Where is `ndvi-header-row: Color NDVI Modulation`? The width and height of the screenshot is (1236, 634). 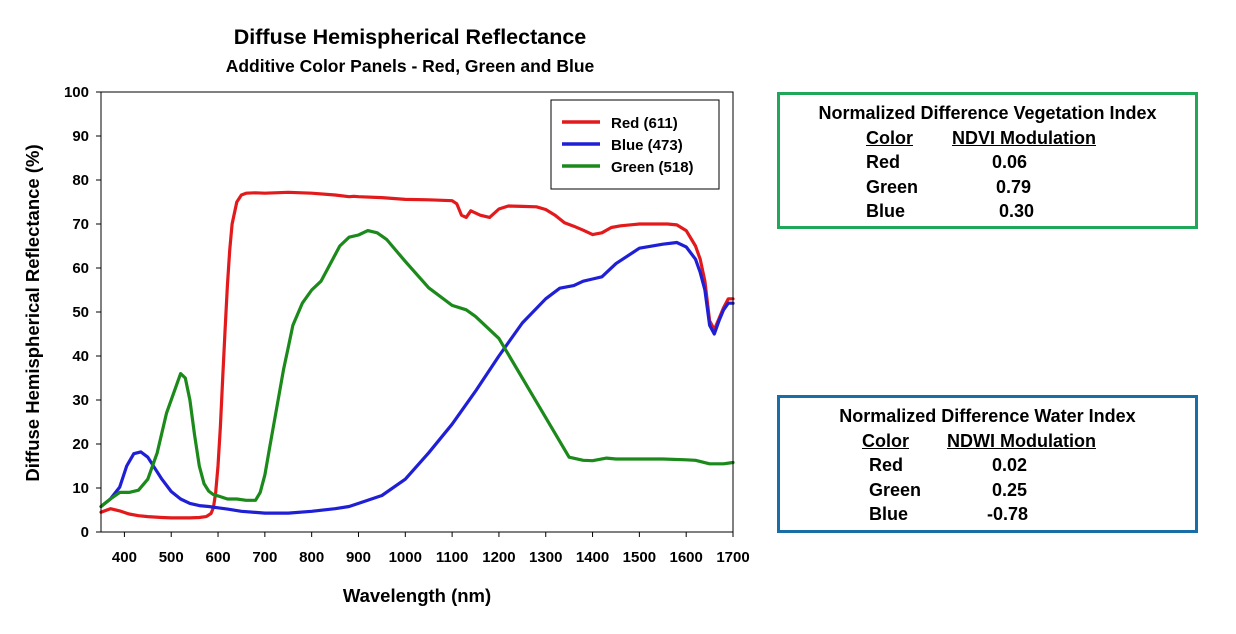
ndvi-header-row: Color NDVI Modulation is located at coordinates (987, 138).